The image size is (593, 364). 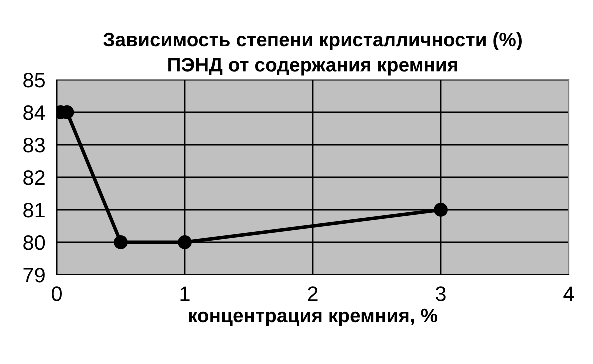 I want to click on chart-title: Зависимость степени кристалличности (%) ПЭНД от содержания кремния, so click(x=313, y=54).